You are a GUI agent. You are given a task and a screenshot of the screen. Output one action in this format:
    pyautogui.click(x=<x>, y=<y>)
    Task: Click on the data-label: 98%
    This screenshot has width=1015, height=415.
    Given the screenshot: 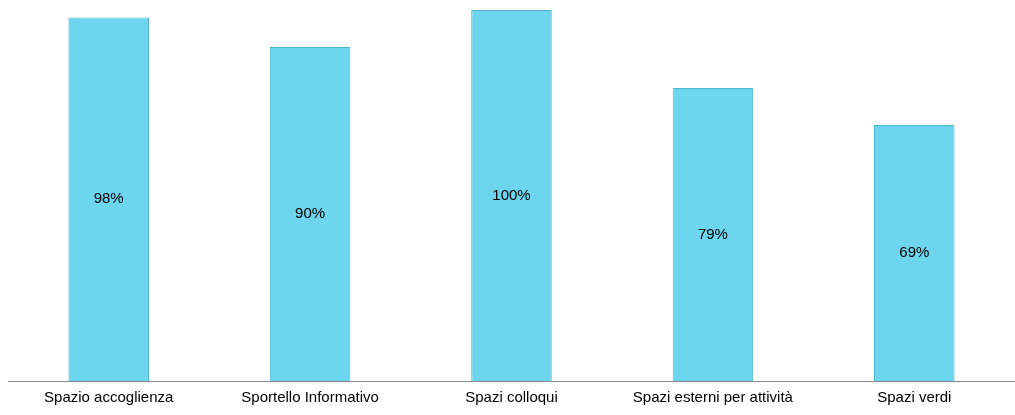 What is the action you would take?
    pyautogui.click(x=108, y=198)
    